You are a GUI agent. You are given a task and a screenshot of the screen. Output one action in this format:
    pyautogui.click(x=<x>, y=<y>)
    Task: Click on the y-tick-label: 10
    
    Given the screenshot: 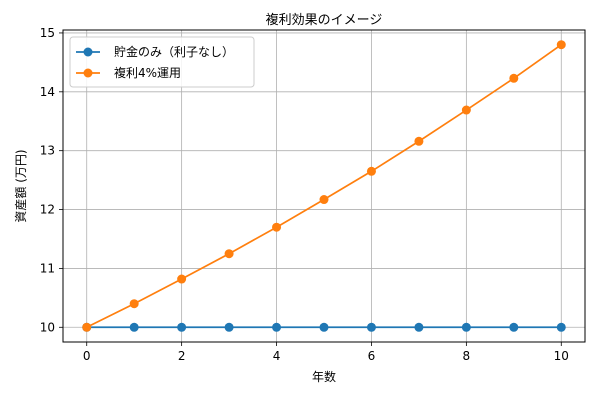 What is the action you would take?
    pyautogui.click(x=47, y=327)
    